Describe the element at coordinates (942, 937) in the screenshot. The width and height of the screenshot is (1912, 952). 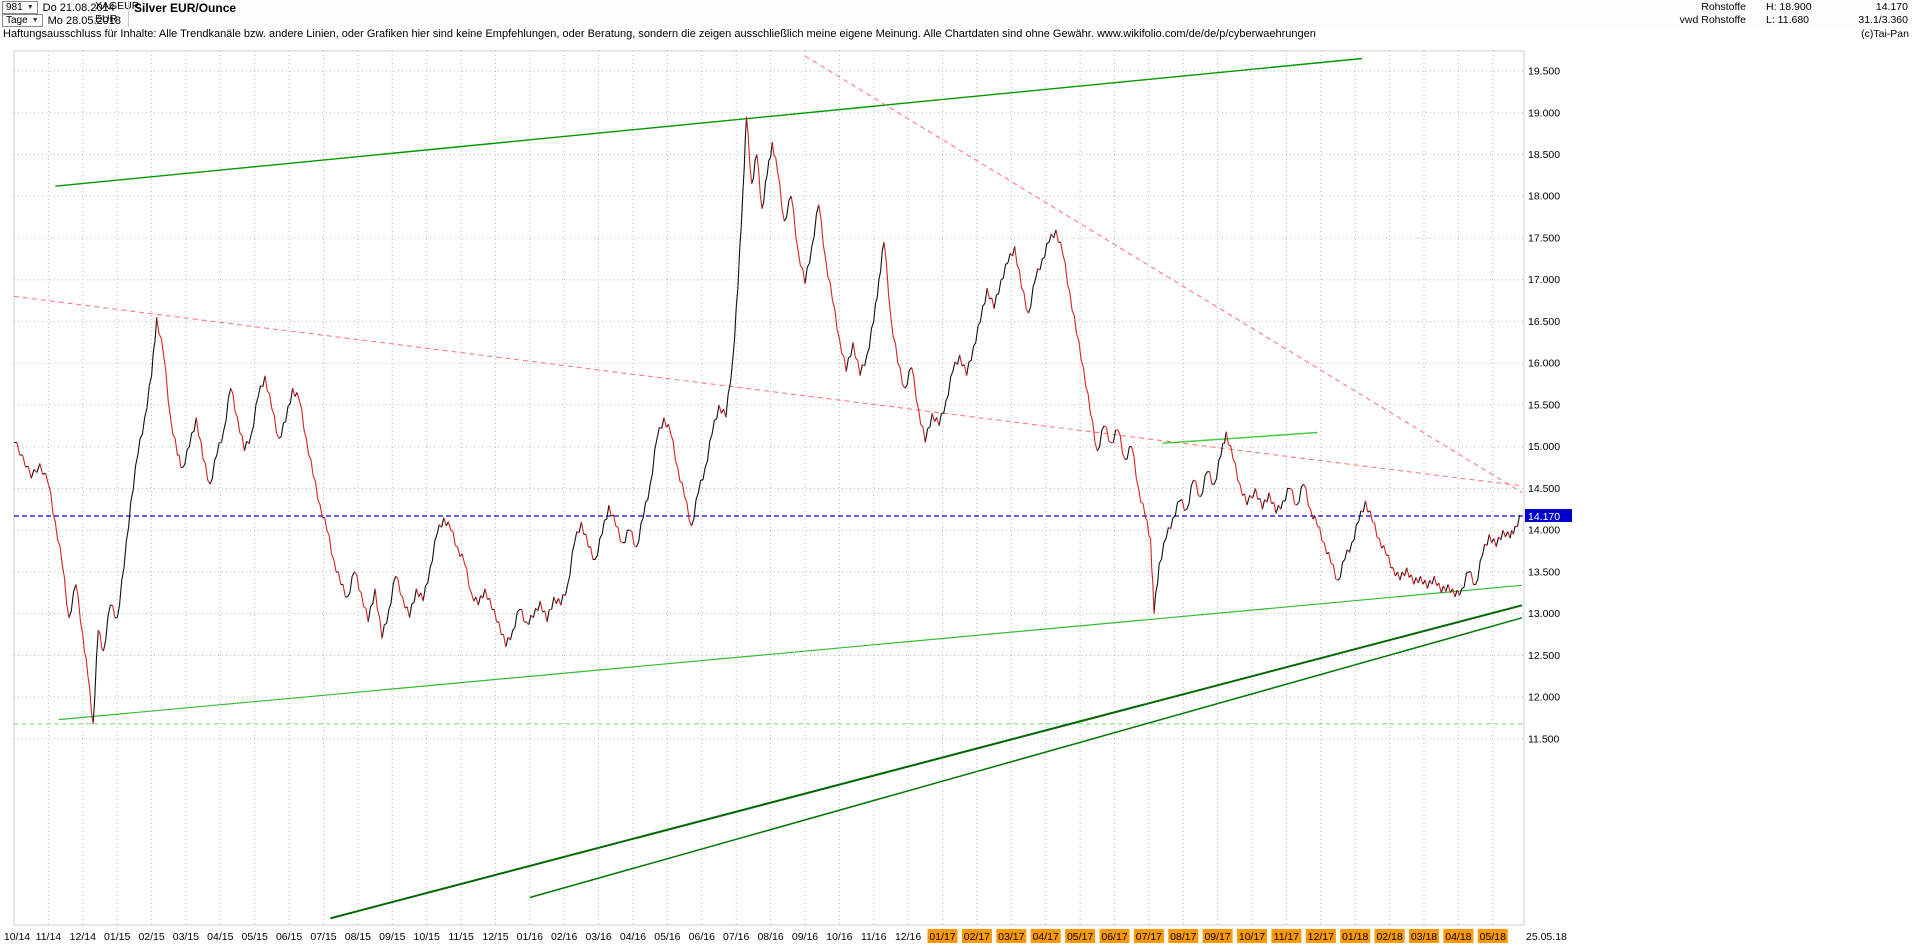
I see `svg-text: 01/17` at that location.